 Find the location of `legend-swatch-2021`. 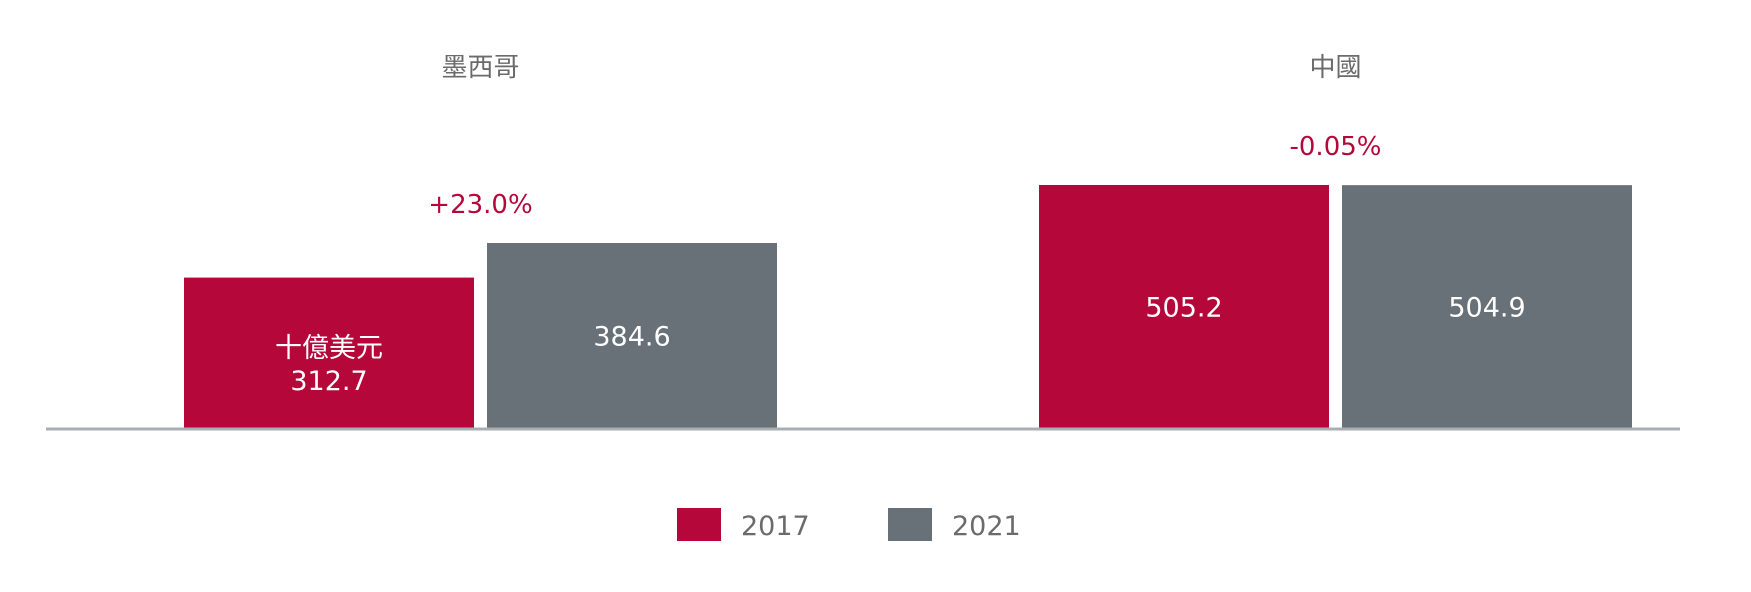

legend-swatch-2021 is located at coordinates (910, 524).